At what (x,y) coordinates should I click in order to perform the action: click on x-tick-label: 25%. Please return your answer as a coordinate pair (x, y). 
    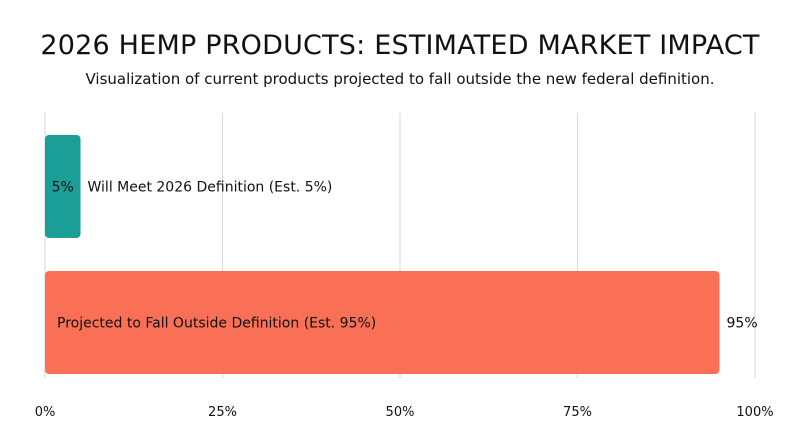
    Looking at the image, I should click on (222, 412).